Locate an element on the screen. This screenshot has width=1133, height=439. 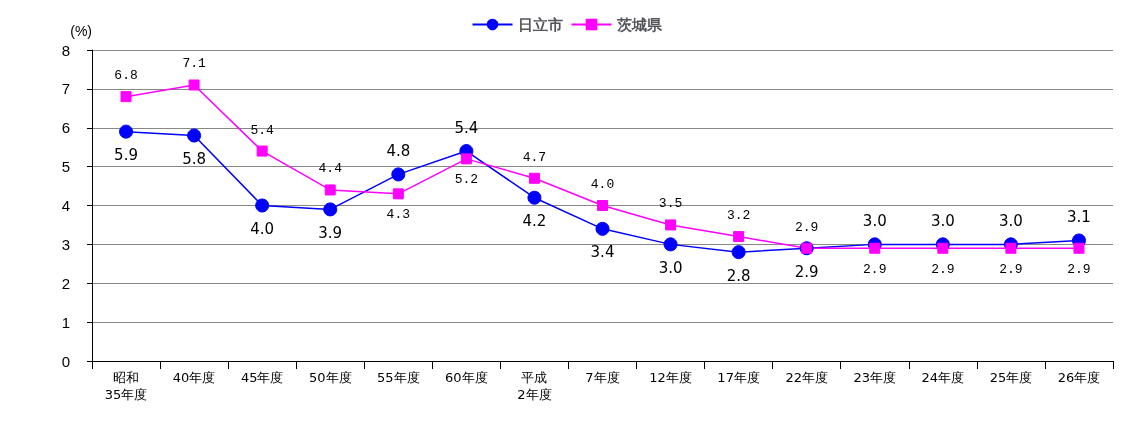
x-tick-label: 平成 2年度 is located at coordinates (534, 386).